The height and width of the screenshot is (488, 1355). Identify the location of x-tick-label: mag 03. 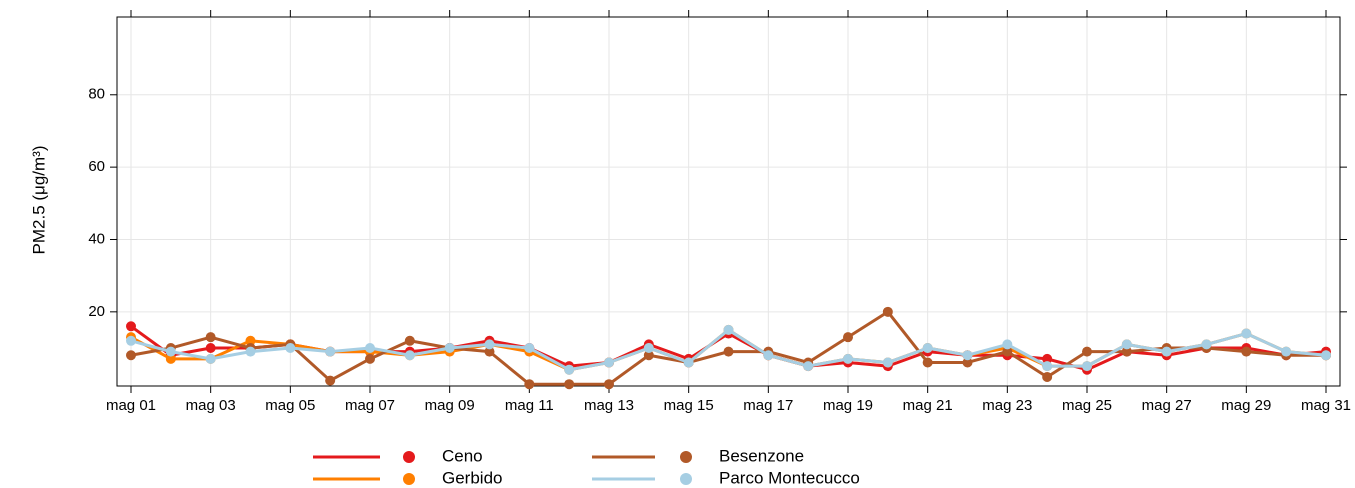
(211, 405).